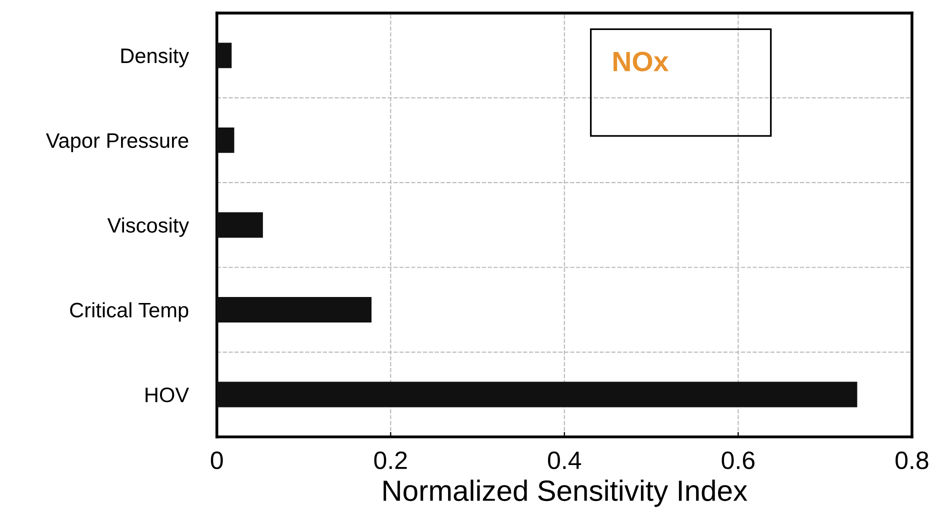 The image size is (947, 522). Describe the element at coordinates (641, 62) in the screenshot. I see `annotation: NOx` at that location.